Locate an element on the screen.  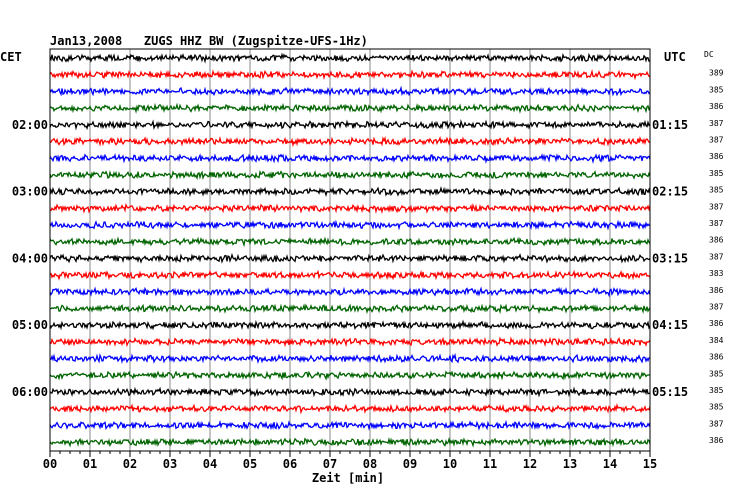
x-tick-label-00: 00 is located at coordinates (50, 464).